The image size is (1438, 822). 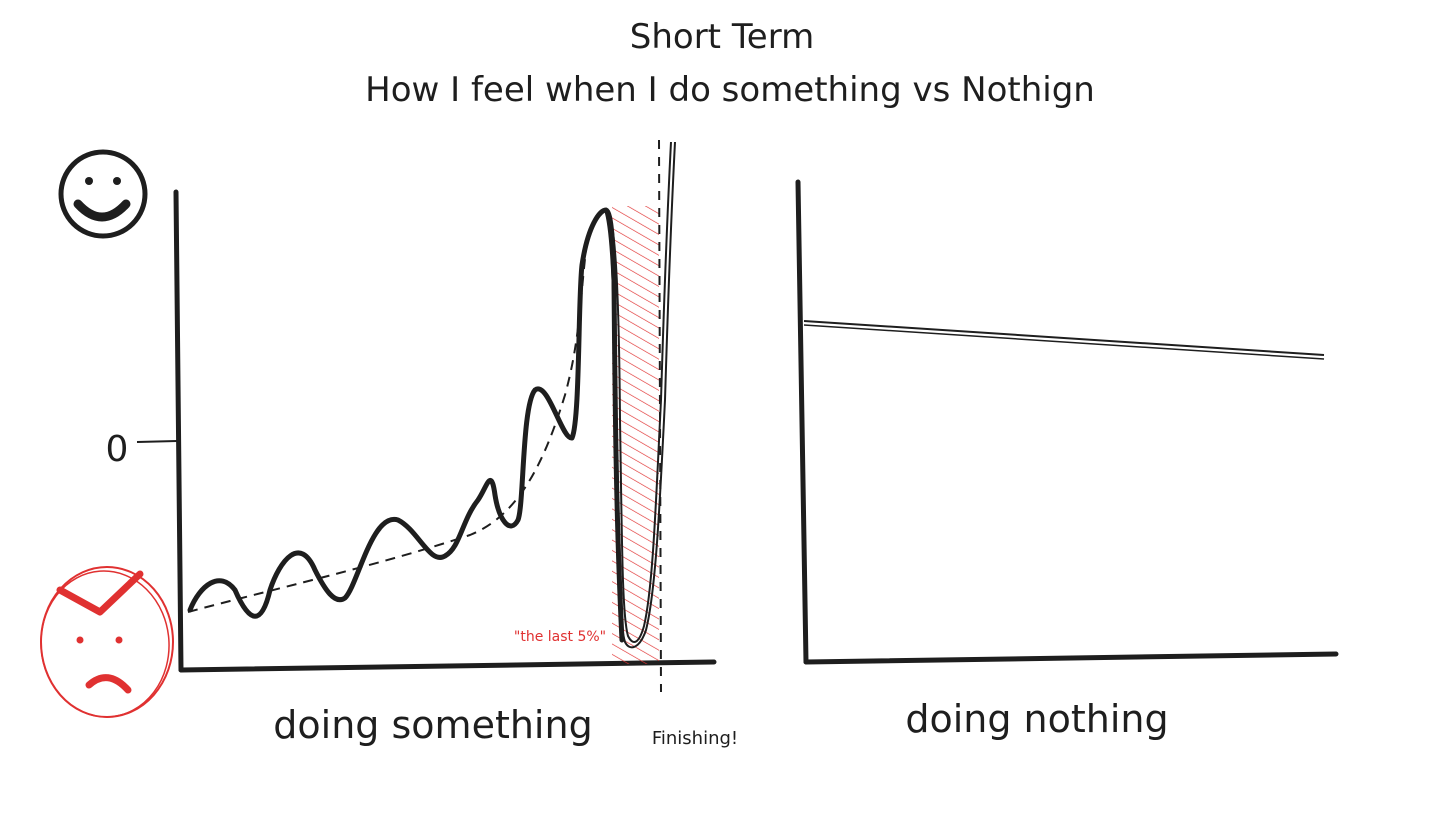 I want to click on right-y-axis, so click(x=802, y=422).